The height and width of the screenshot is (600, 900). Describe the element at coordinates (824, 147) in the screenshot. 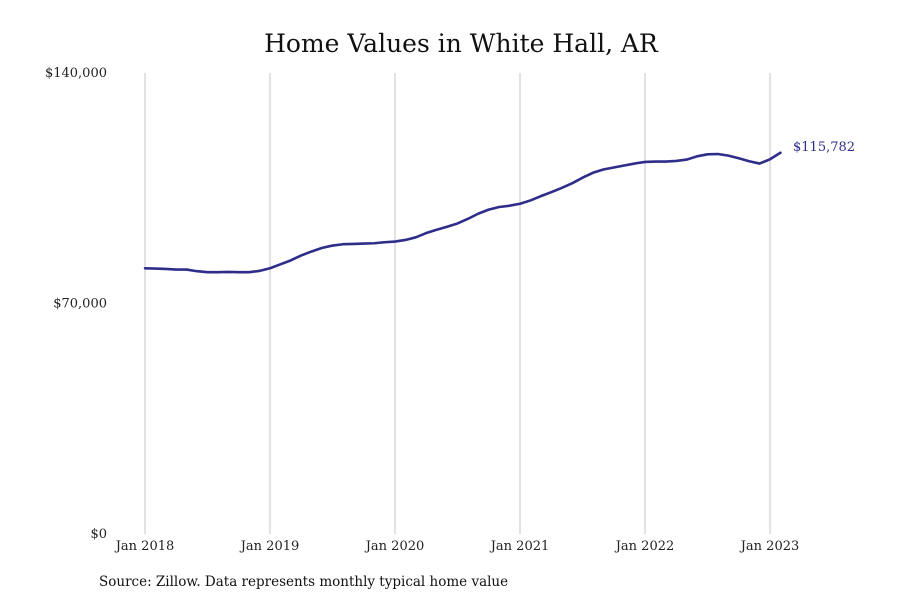

I see `last-value-label: $115,782` at that location.